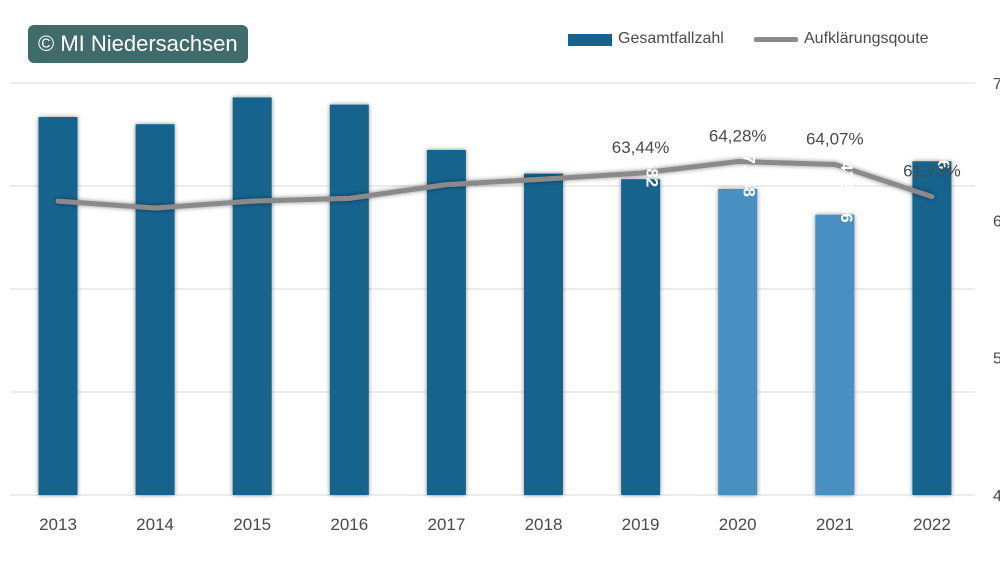 Image resolution: width=1000 pixels, height=583 pixels. Describe the element at coordinates (590, 40) in the screenshot. I see `legend-swatch-bar` at that location.